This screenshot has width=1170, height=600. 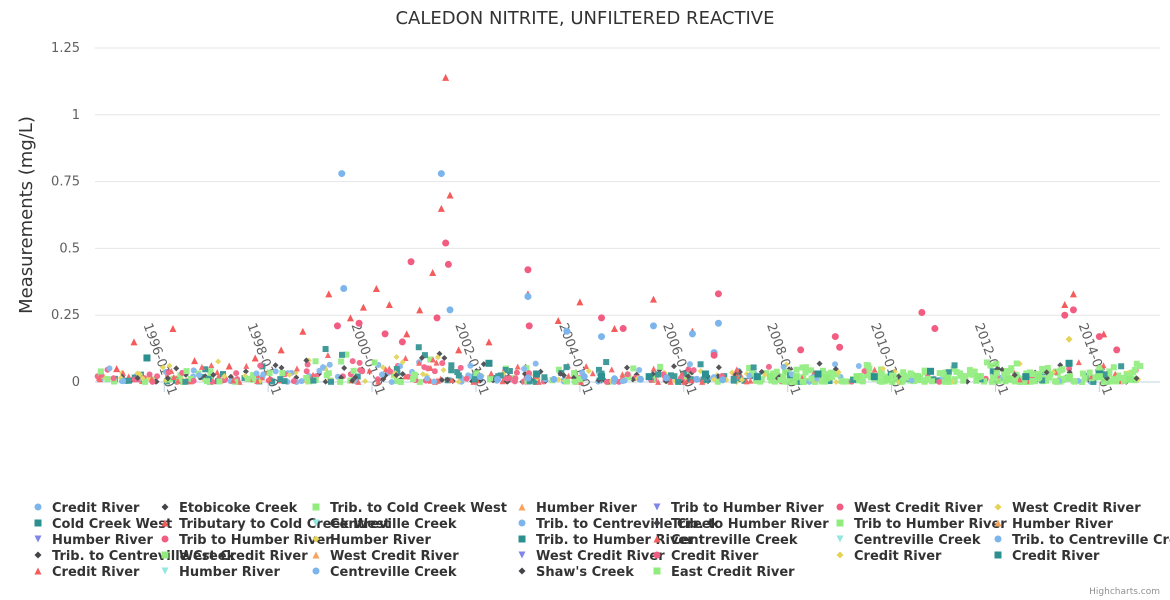 What do you see at coordinates (238, 508) in the screenshot?
I see `legend-label: Etobicoke Creek` at bounding box center [238, 508].